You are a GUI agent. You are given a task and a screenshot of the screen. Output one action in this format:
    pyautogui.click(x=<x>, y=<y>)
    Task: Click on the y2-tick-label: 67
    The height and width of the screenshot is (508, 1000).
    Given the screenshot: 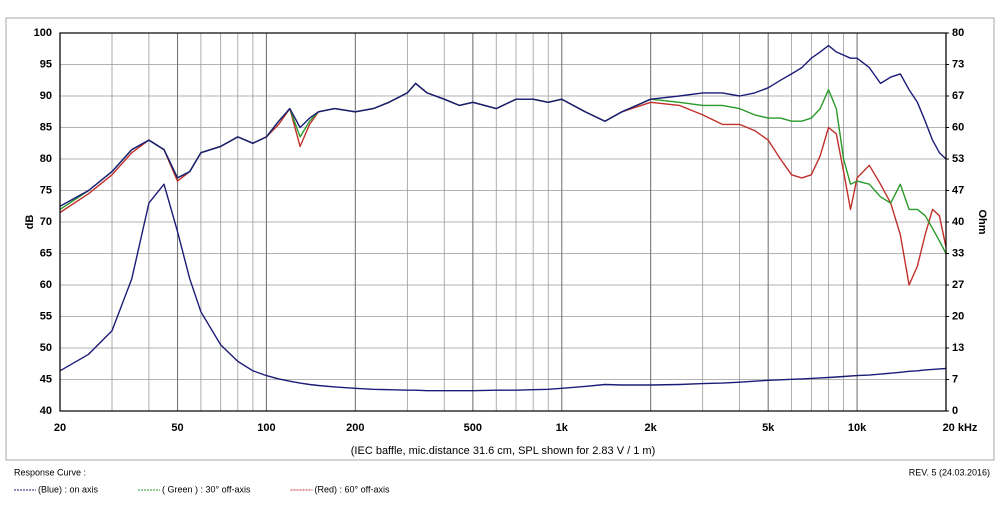 What is the action you would take?
    pyautogui.click(x=958, y=96)
    